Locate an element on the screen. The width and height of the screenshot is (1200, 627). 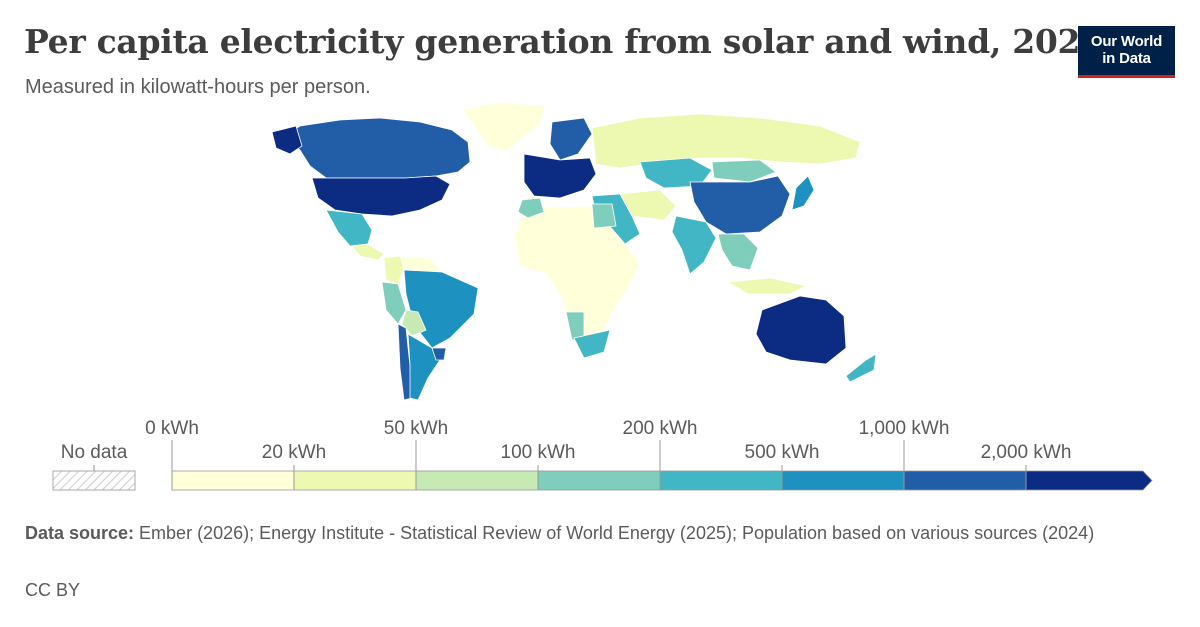
region-brazil is located at coordinates (441, 309).